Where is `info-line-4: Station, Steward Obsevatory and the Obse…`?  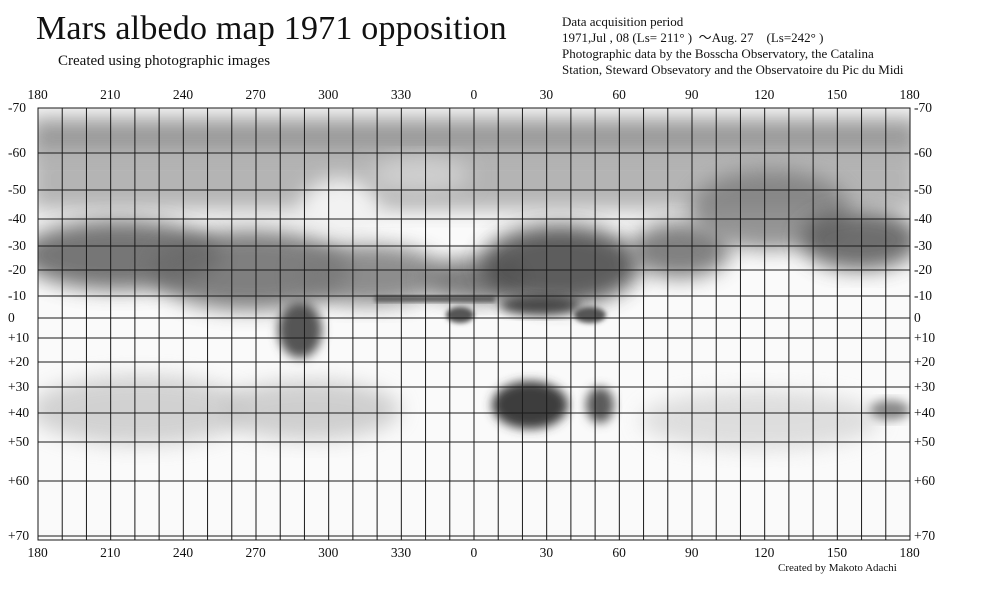
info-line-4: Station, Steward Obsevatory and the Obse… is located at coordinates (733, 69).